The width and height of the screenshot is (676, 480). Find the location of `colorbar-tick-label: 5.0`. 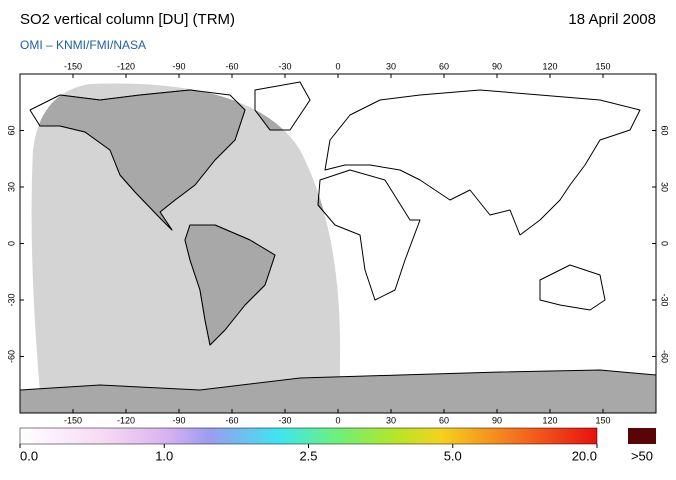

colorbar-tick-label: 5.0 is located at coordinates (453, 455).